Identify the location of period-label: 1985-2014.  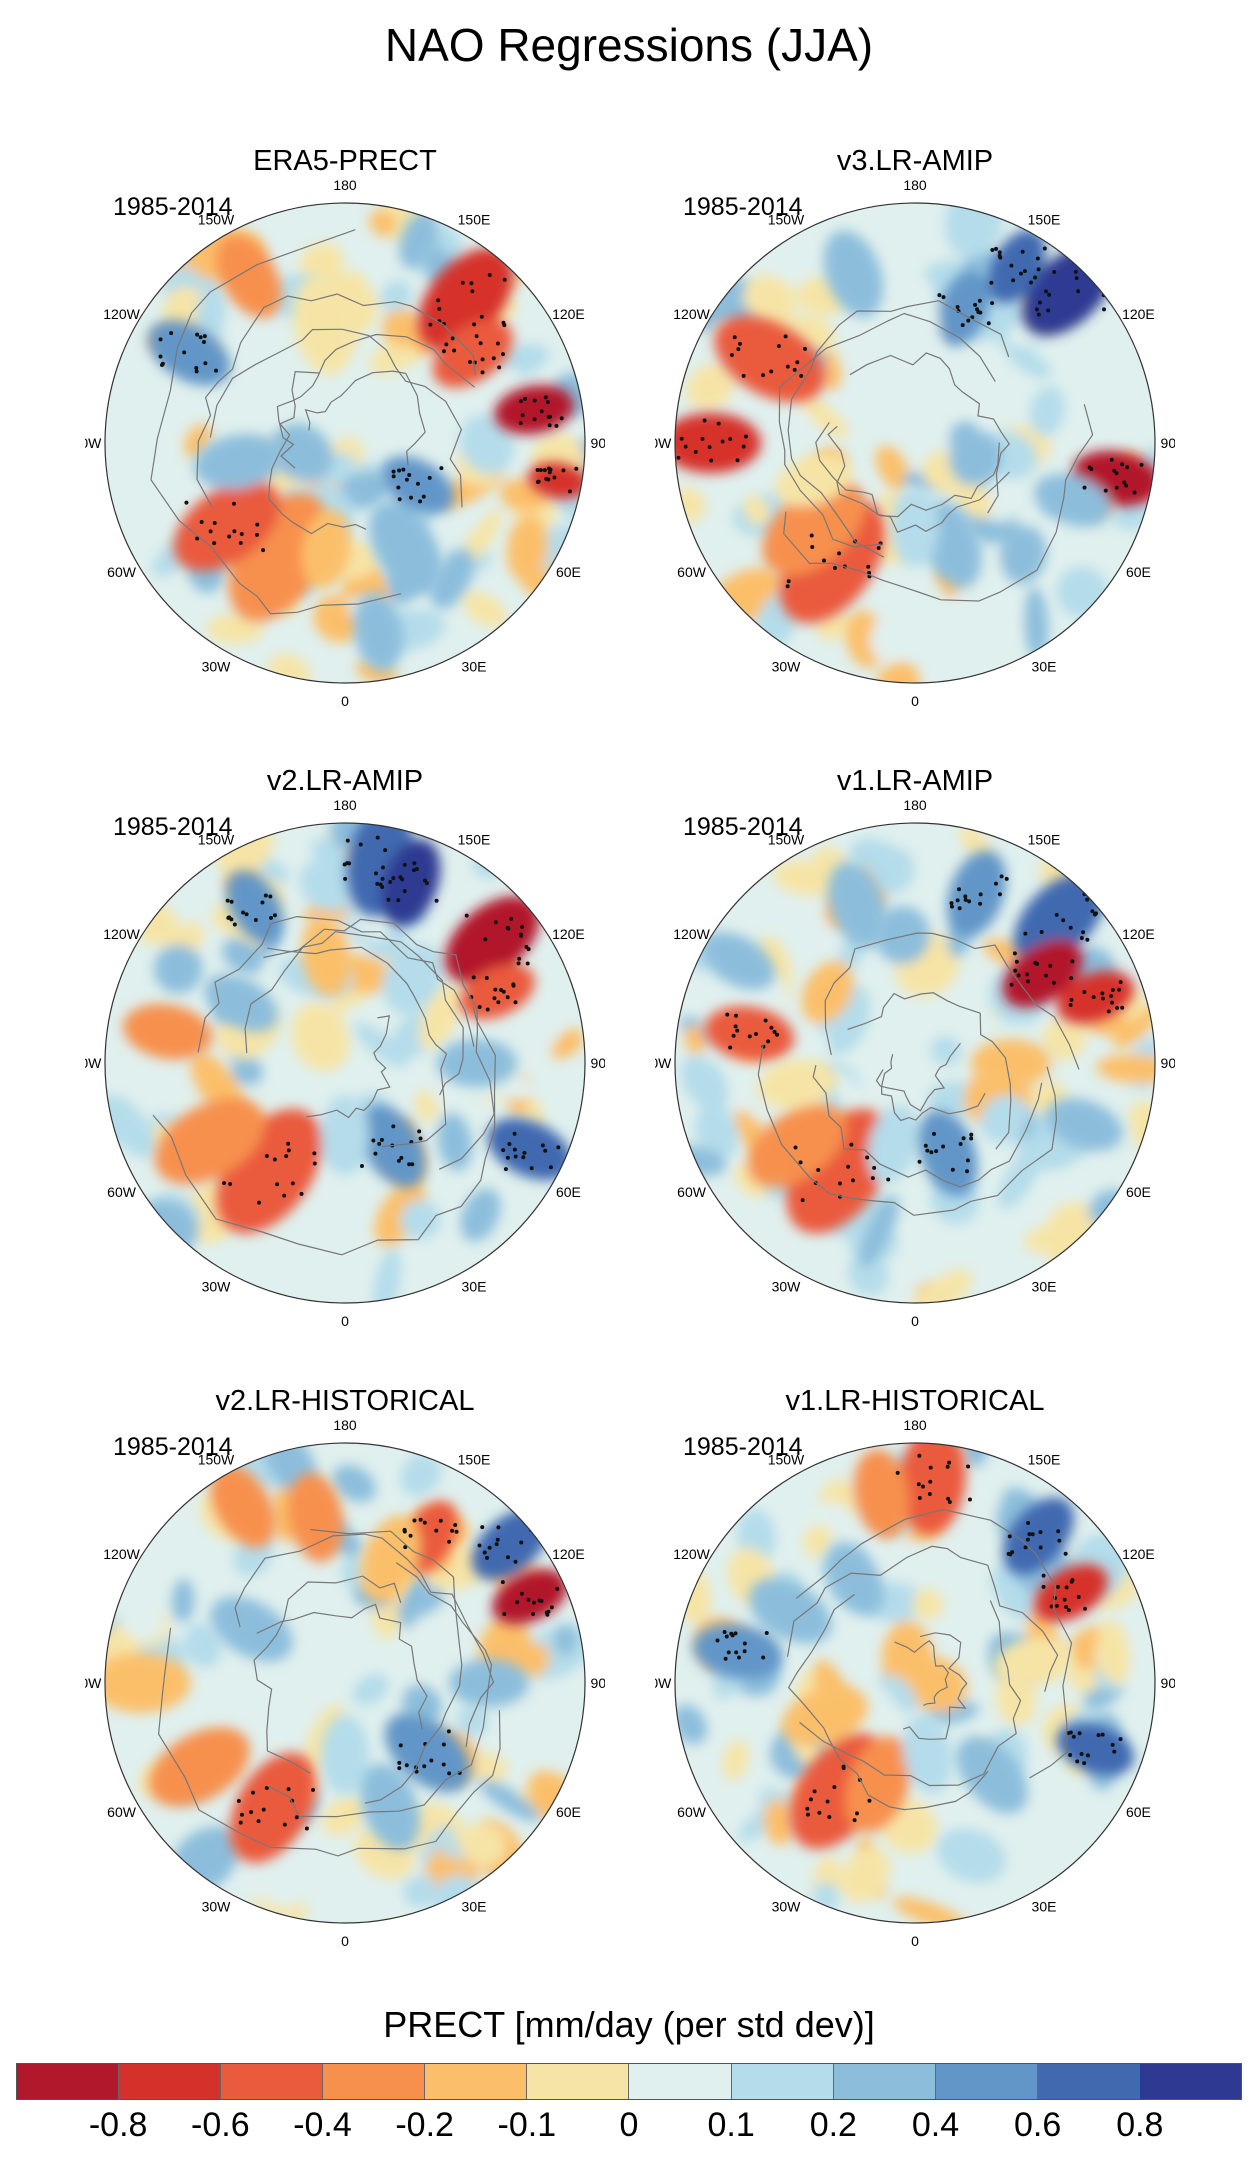
(173, 1447).